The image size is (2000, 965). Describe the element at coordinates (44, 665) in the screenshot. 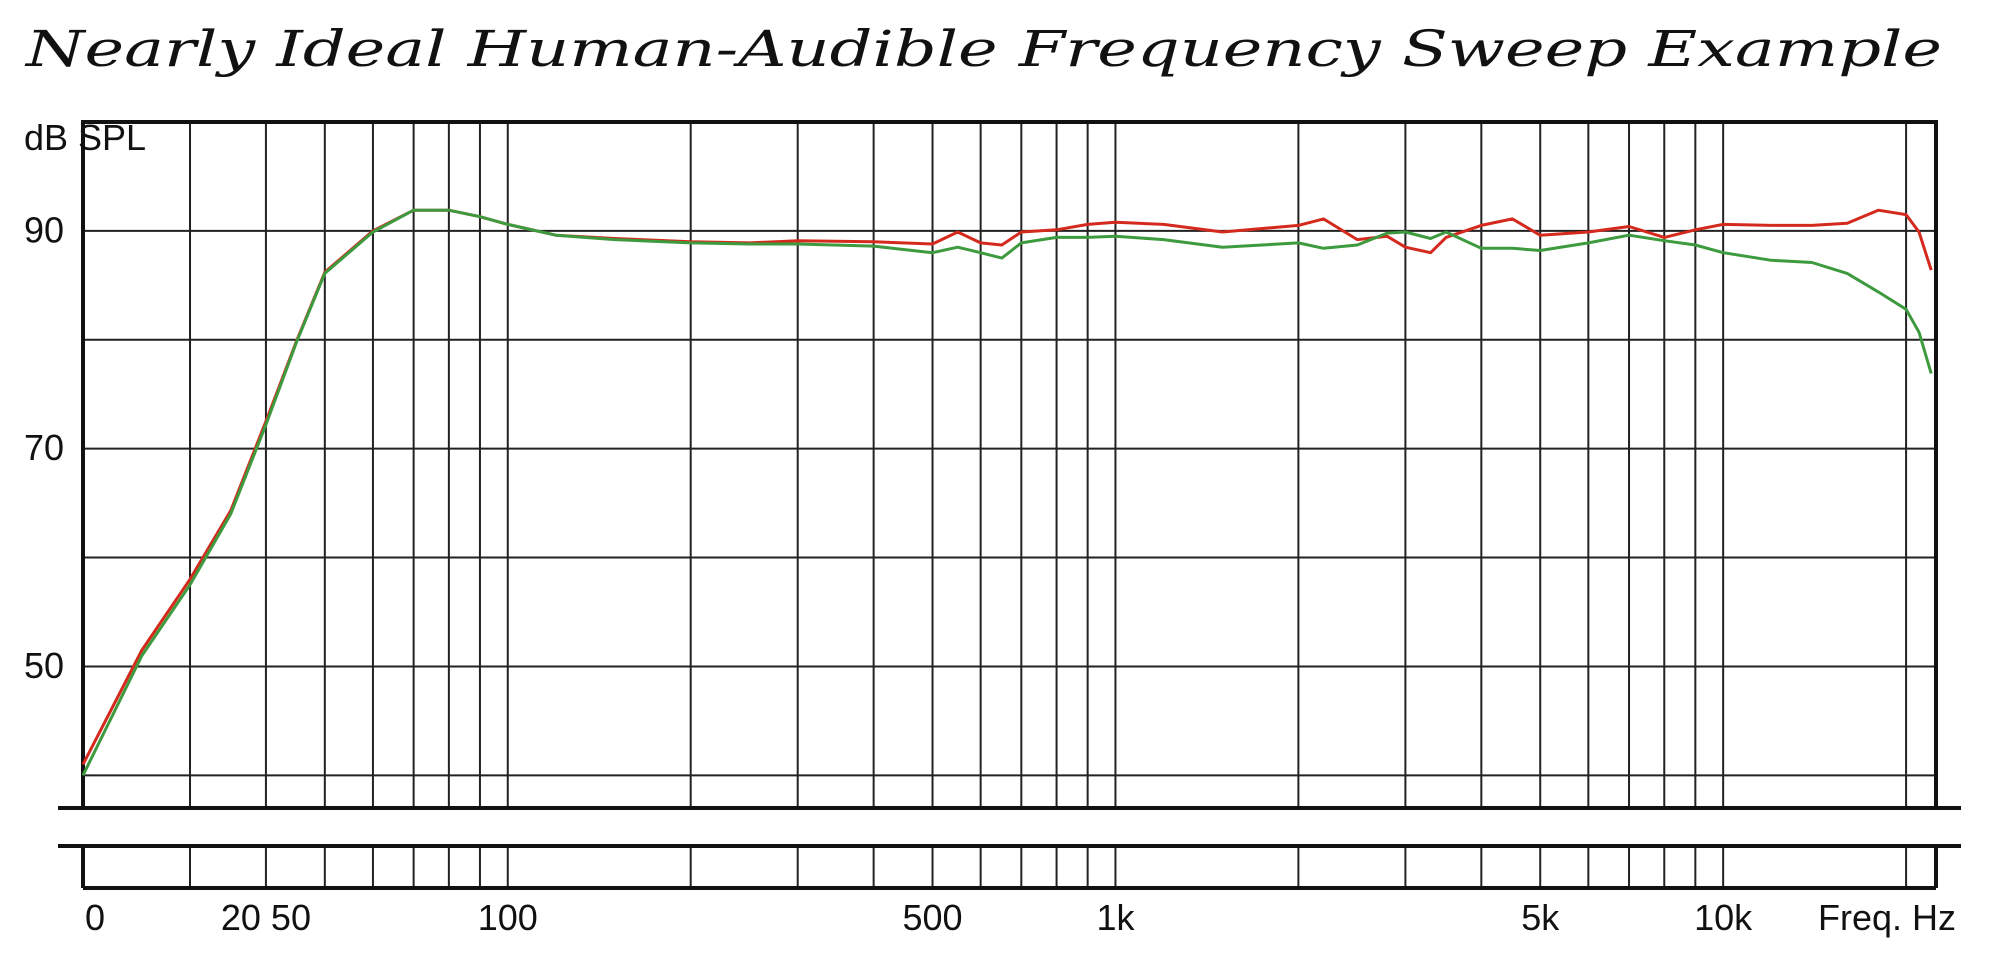

I see `y-tick-label: 50` at that location.